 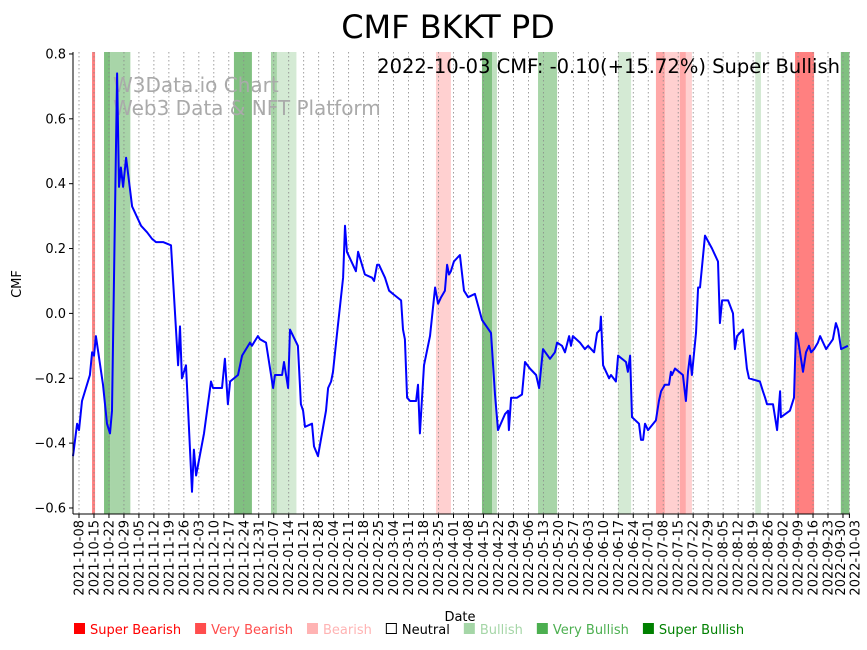 What do you see at coordinates (184, 558) in the screenshot?
I see `x-tick-label: 2021-11-26` at bounding box center [184, 558].